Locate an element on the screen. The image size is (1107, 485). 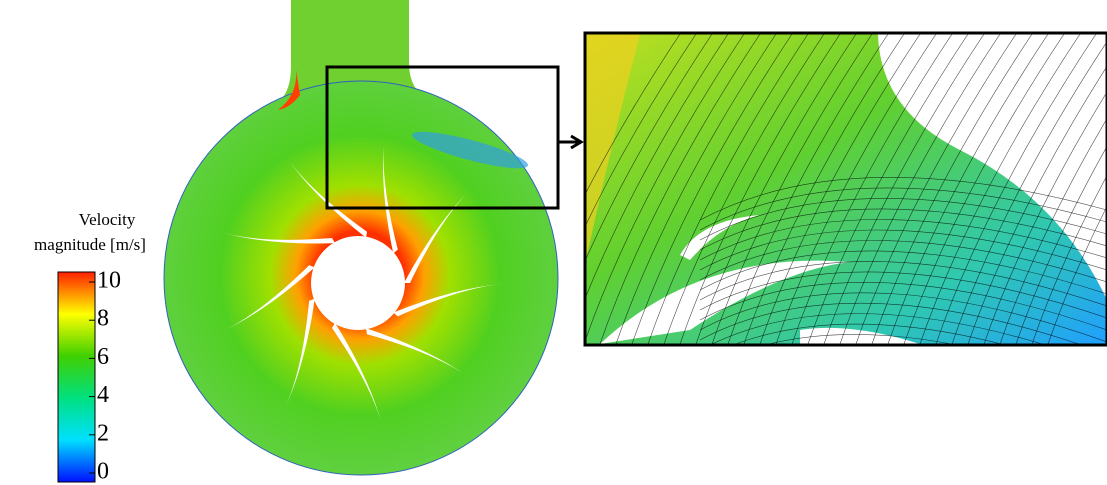
colorbar-tick-label: 10 is located at coordinates (109, 281).